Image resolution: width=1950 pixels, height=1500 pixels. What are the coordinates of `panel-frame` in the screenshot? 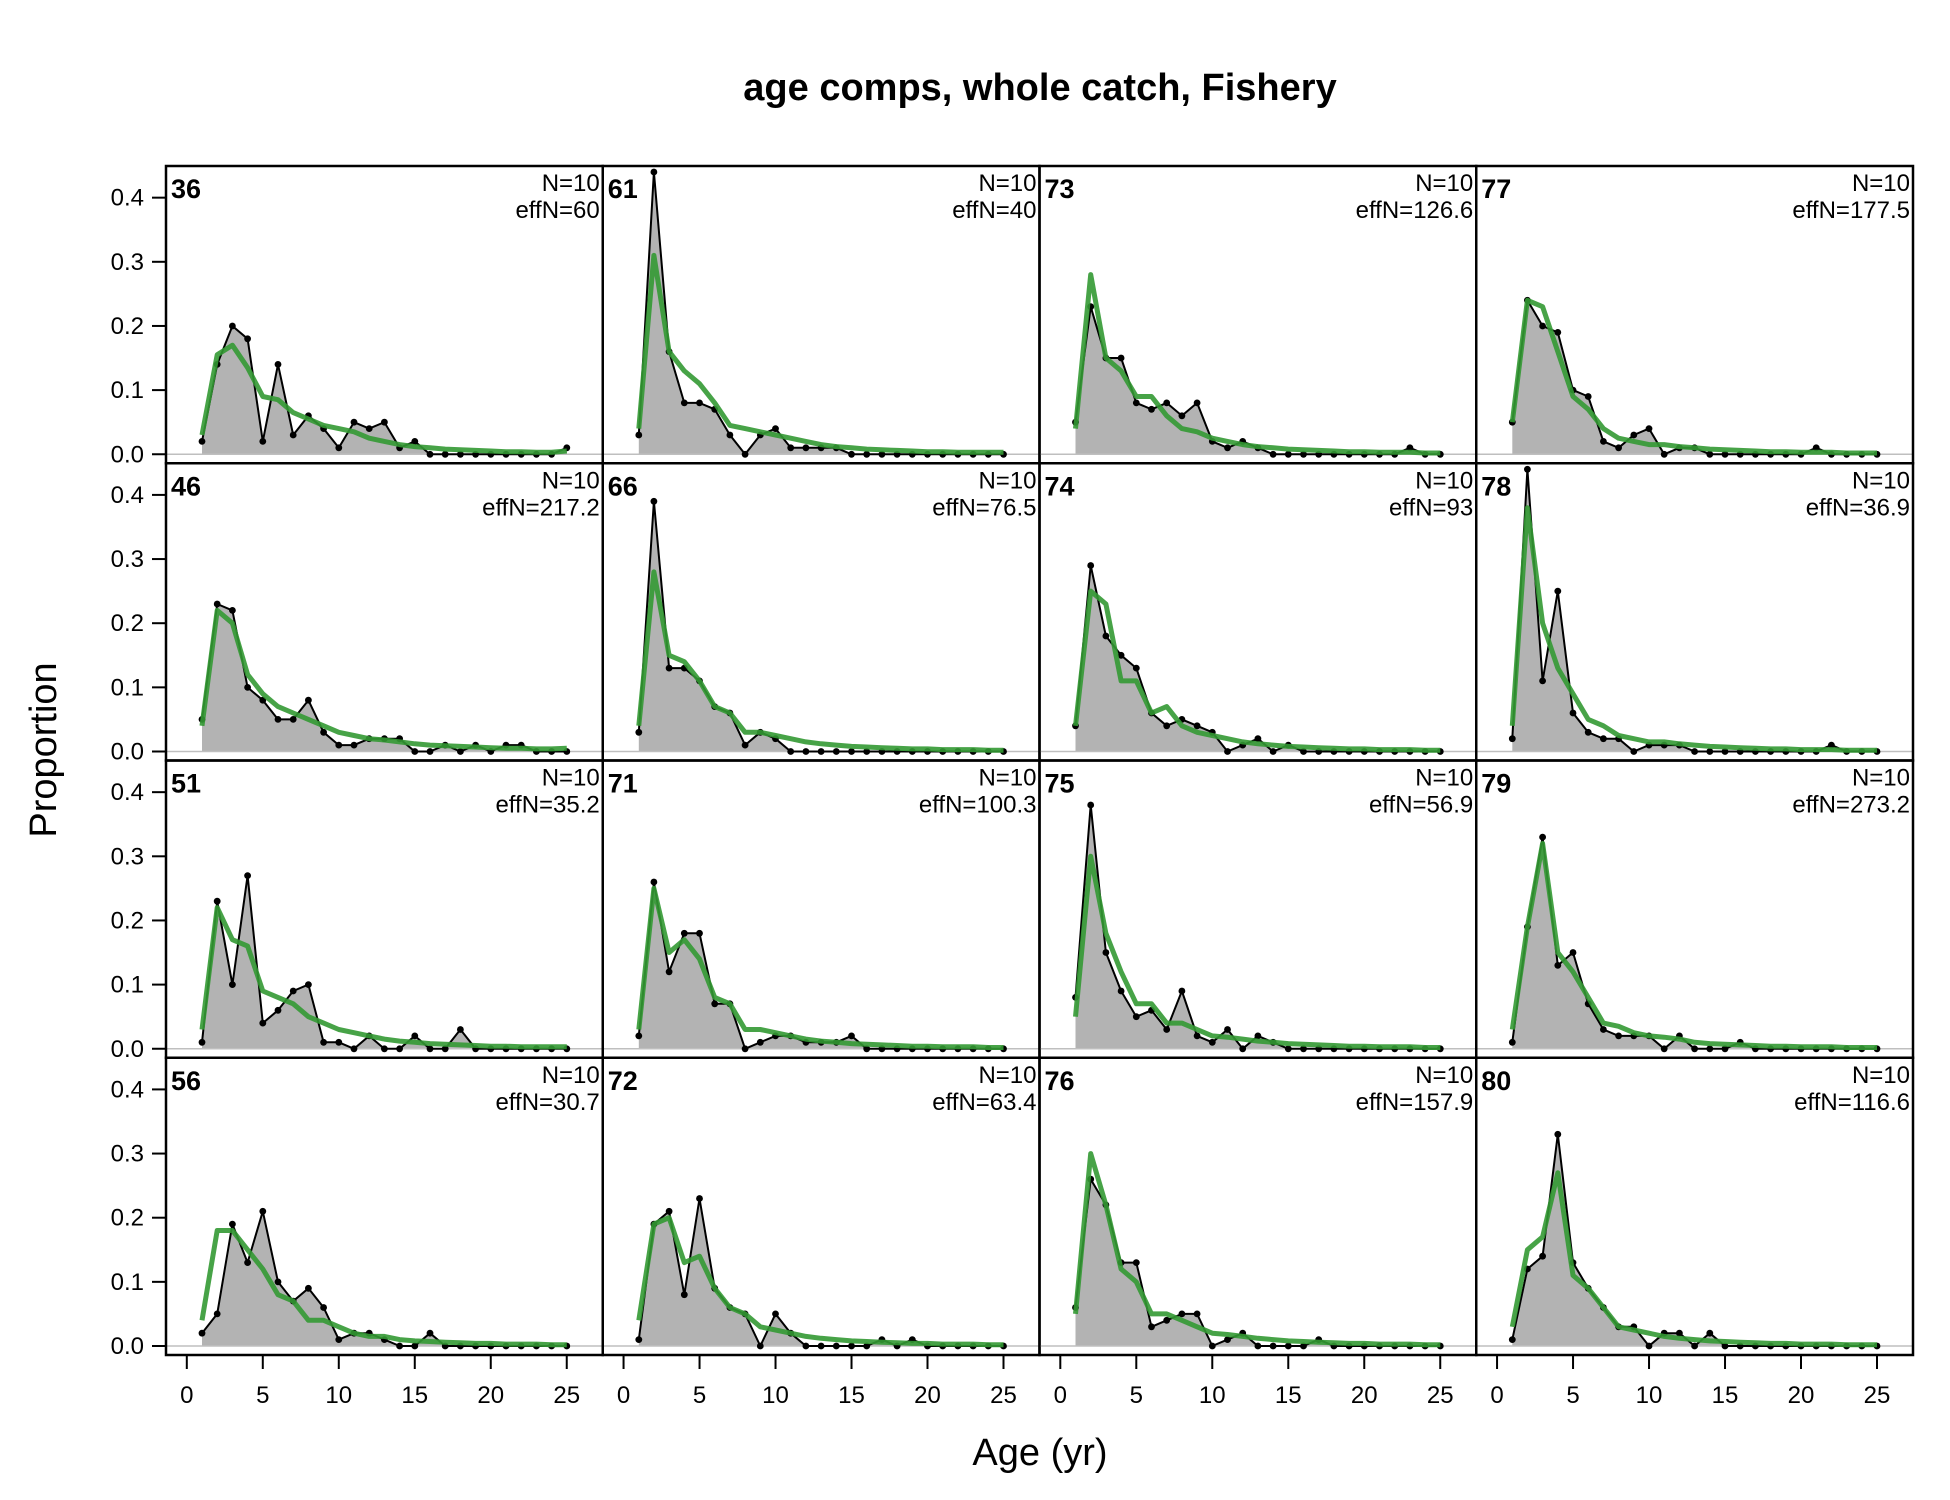 It's located at (1695, 1206).